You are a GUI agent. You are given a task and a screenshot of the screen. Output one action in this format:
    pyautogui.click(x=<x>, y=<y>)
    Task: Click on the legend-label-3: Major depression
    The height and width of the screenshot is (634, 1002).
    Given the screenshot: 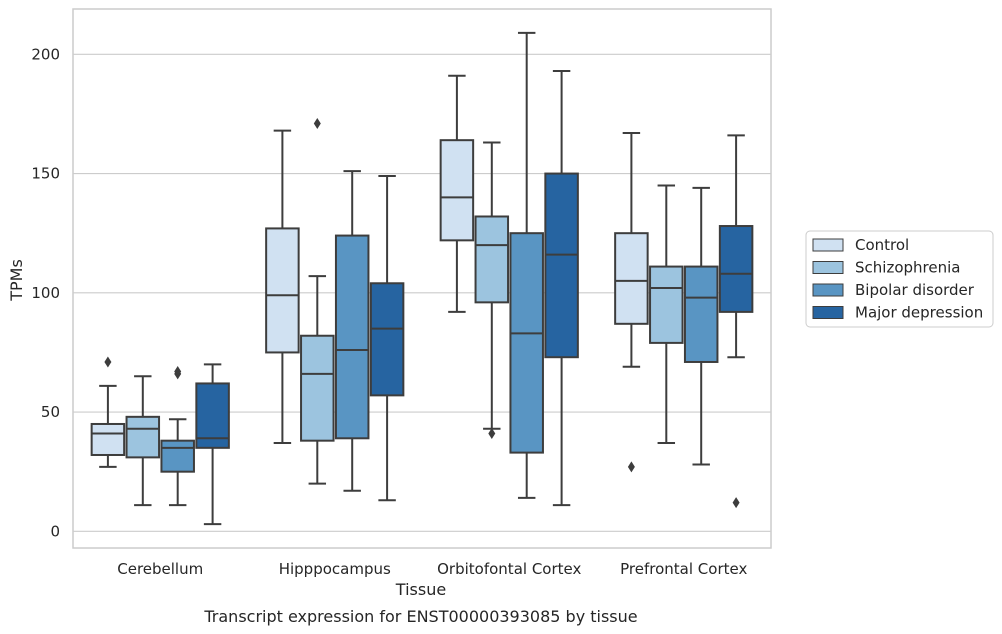 What is the action you would take?
    pyautogui.click(x=919, y=313)
    